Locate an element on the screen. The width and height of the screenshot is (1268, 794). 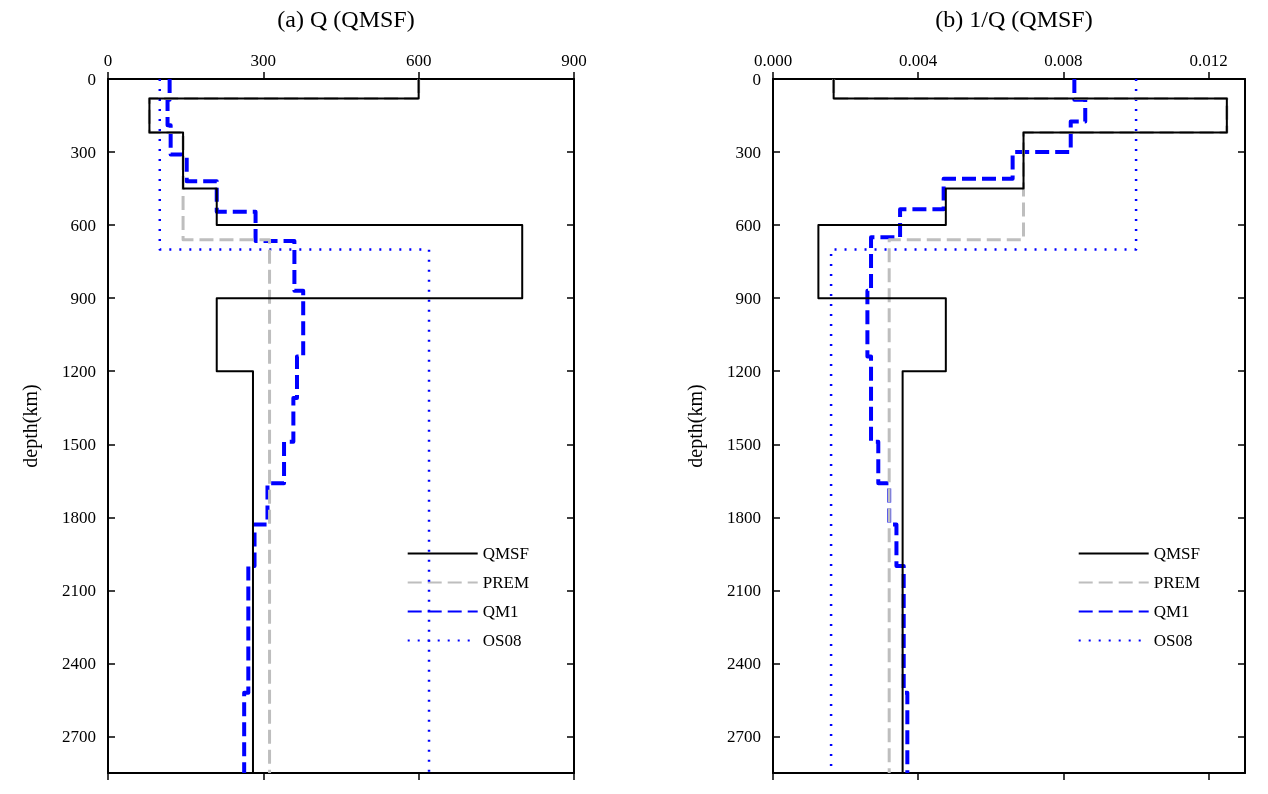
x-tick-label: 600 is located at coordinates (418, 60).